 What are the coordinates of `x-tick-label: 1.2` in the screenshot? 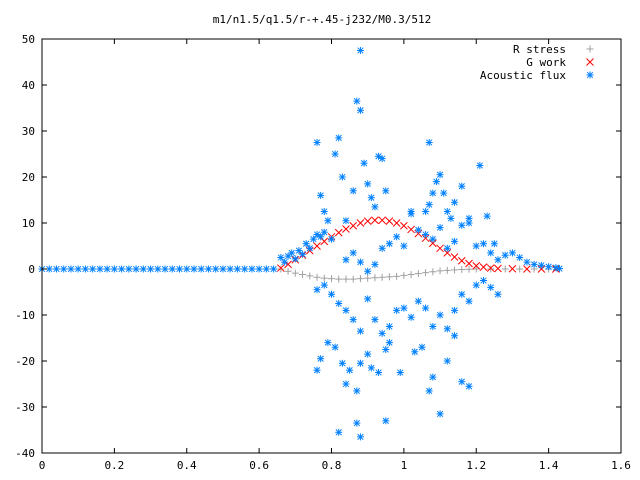 It's located at (476, 465).